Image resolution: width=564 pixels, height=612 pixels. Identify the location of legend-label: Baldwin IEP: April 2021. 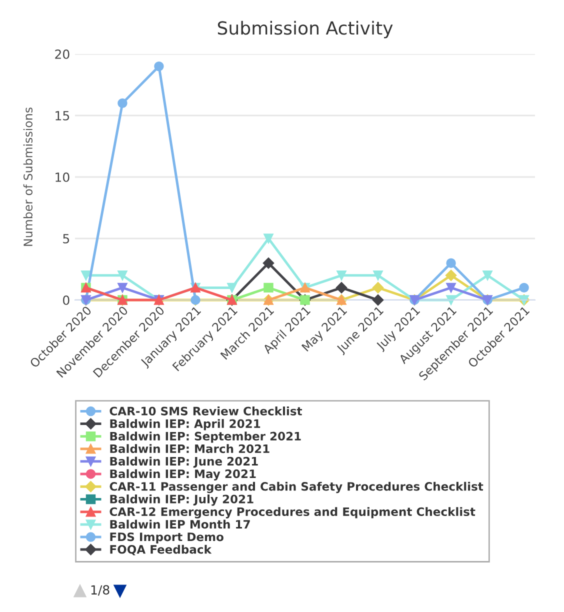
(185, 424).